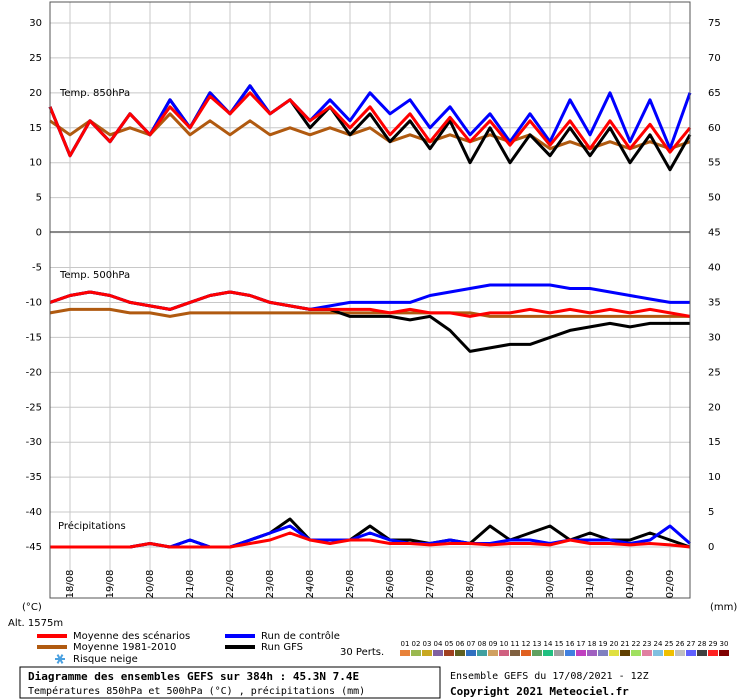  I want to click on pert-number: 18, so click(592, 644).